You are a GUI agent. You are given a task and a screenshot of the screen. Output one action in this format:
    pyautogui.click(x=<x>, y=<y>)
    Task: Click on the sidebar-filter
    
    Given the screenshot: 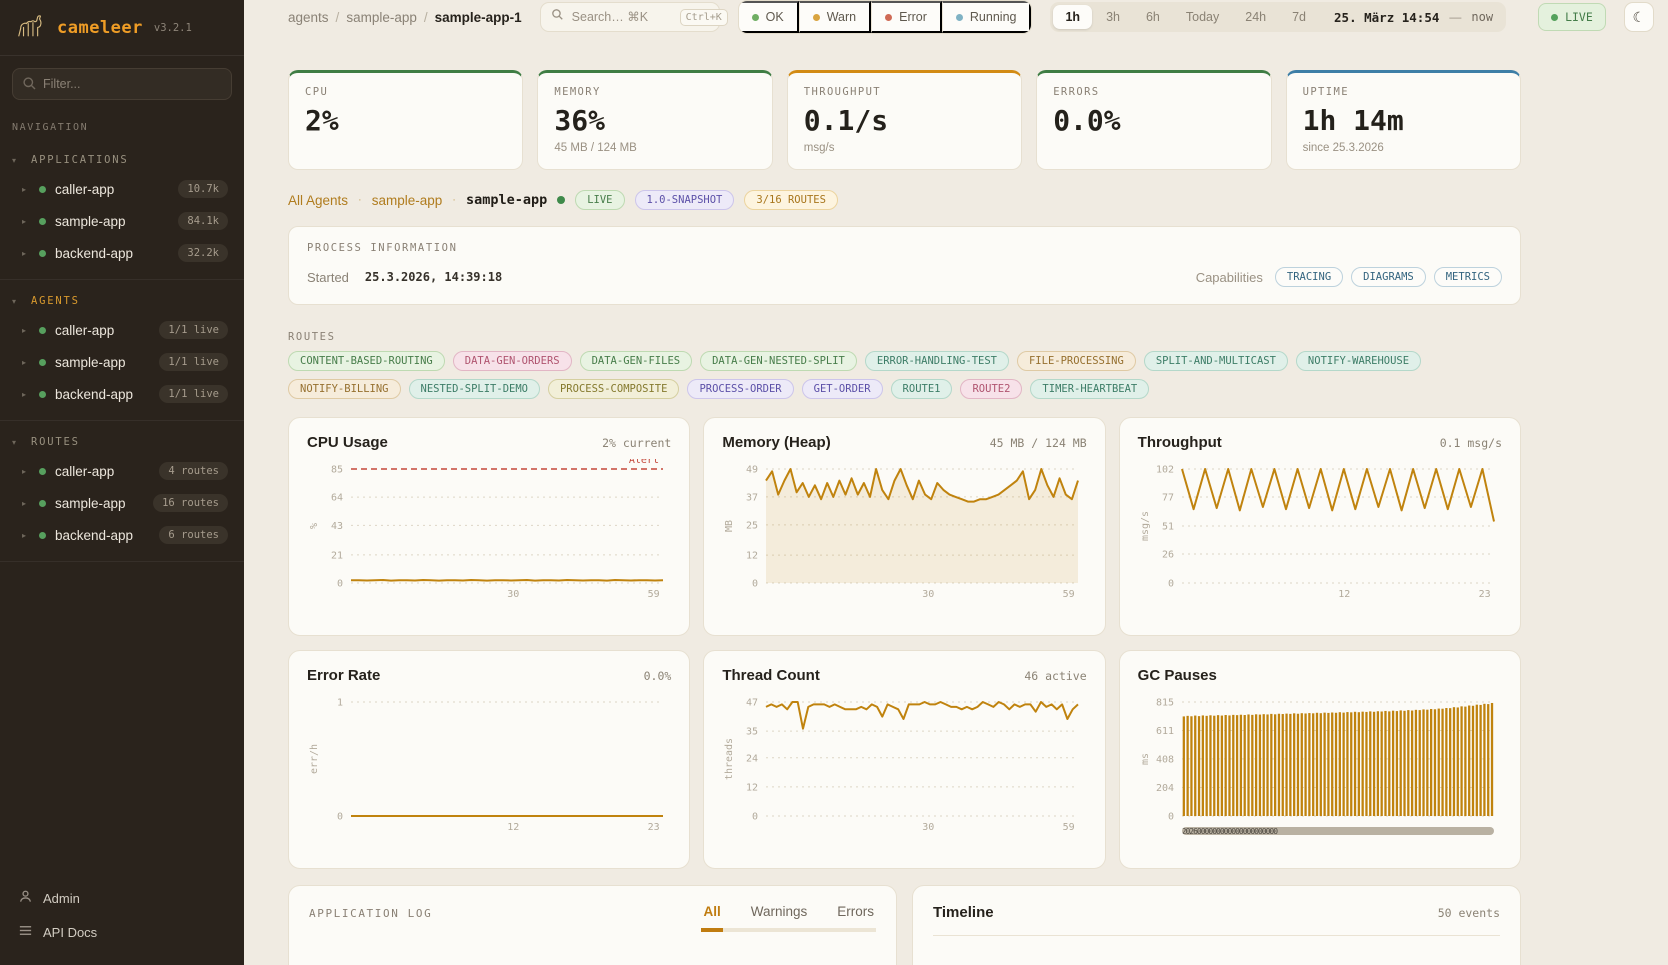 What is the action you would take?
    pyautogui.click(x=122, y=84)
    